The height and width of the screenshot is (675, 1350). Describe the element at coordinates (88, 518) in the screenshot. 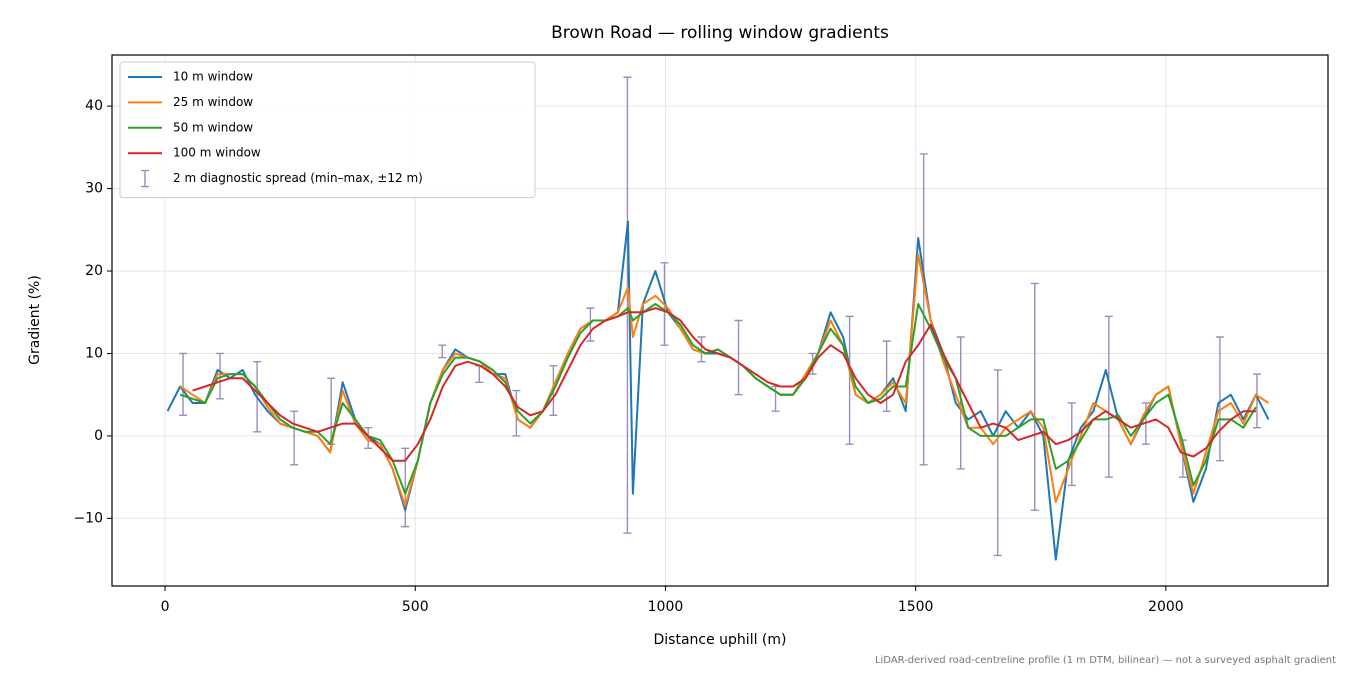

I see `y-tick-label: −10` at that location.